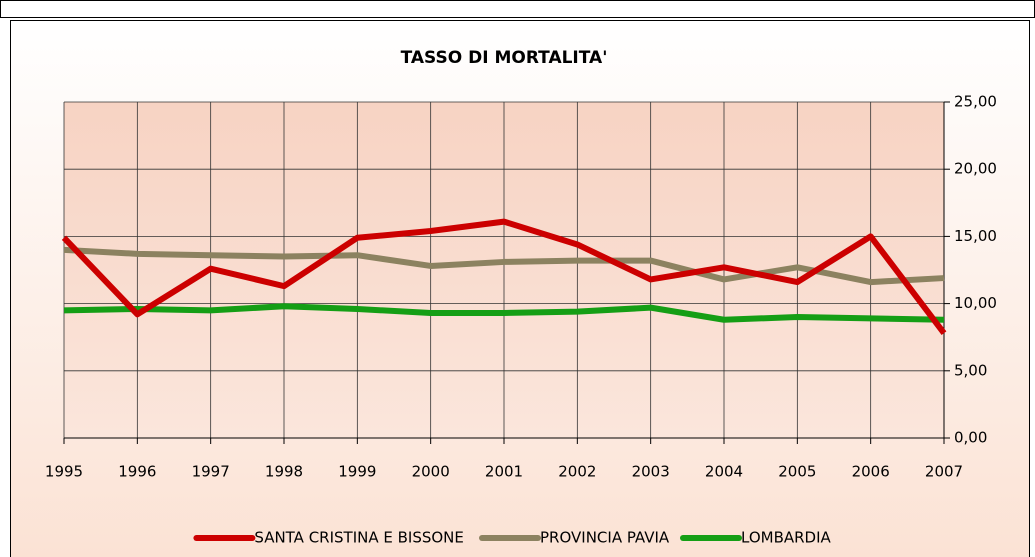 Image resolution: width=1035 pixels, height=557 pixels. Describe the element at coordinates (359, 538) in the screenshot. I see `legend-label: SANTA CRISTINA E BISSONE` at that location.